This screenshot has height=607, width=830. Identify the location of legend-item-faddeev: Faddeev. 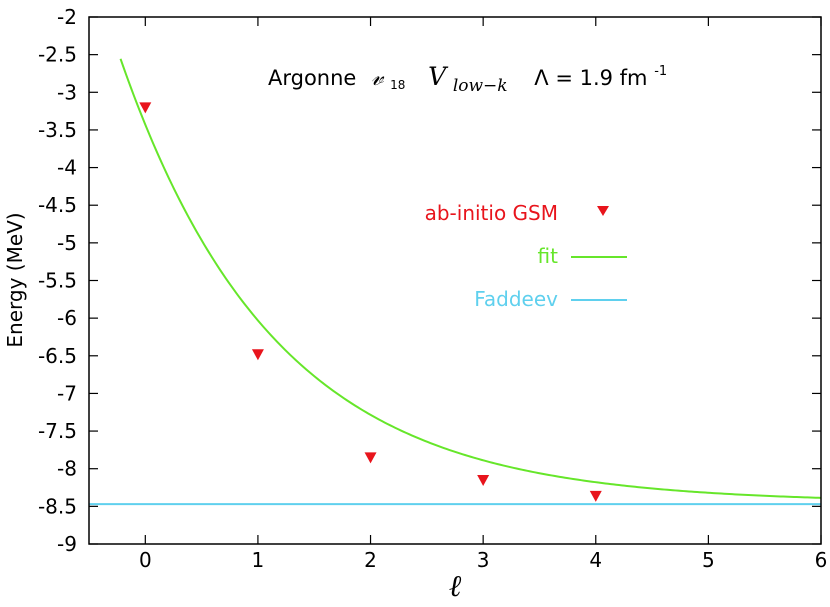
(550, 299).